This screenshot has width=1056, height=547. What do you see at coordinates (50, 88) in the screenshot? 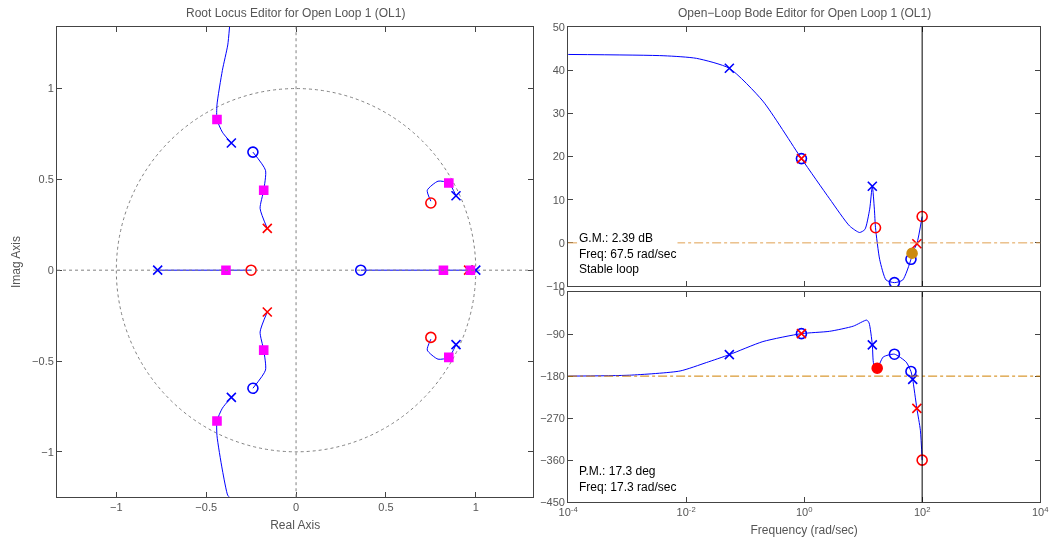
I see `y-tick-label: 1` at bounding box center [50, 88].